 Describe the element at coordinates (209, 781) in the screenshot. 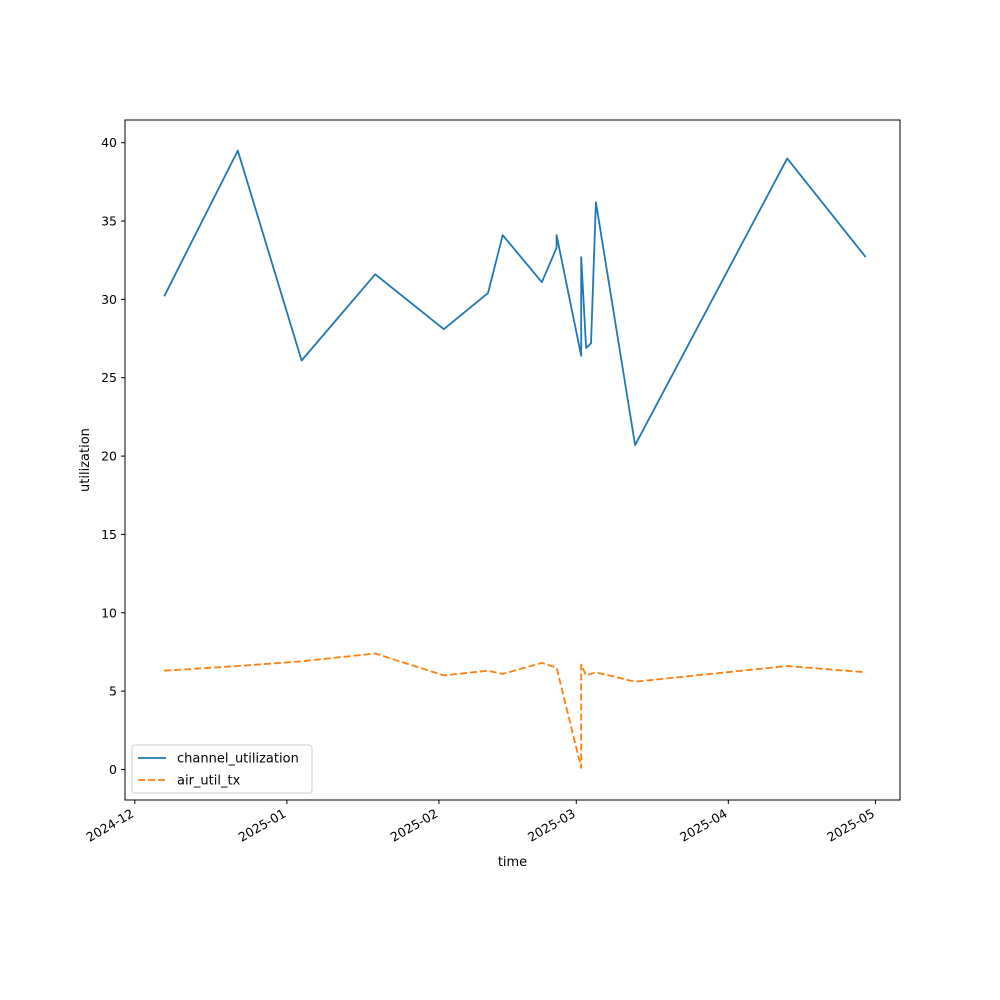

I see `legend-label-air-util-tx: air_util_tx` at that location.